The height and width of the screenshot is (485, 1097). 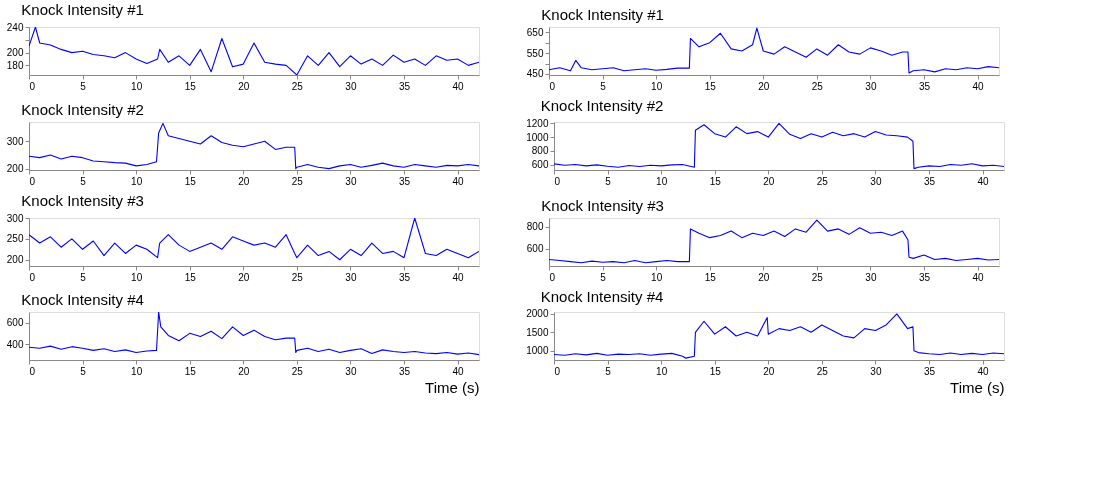 I want to click on y-tick-label: 1500, so click(x=537, y=332).